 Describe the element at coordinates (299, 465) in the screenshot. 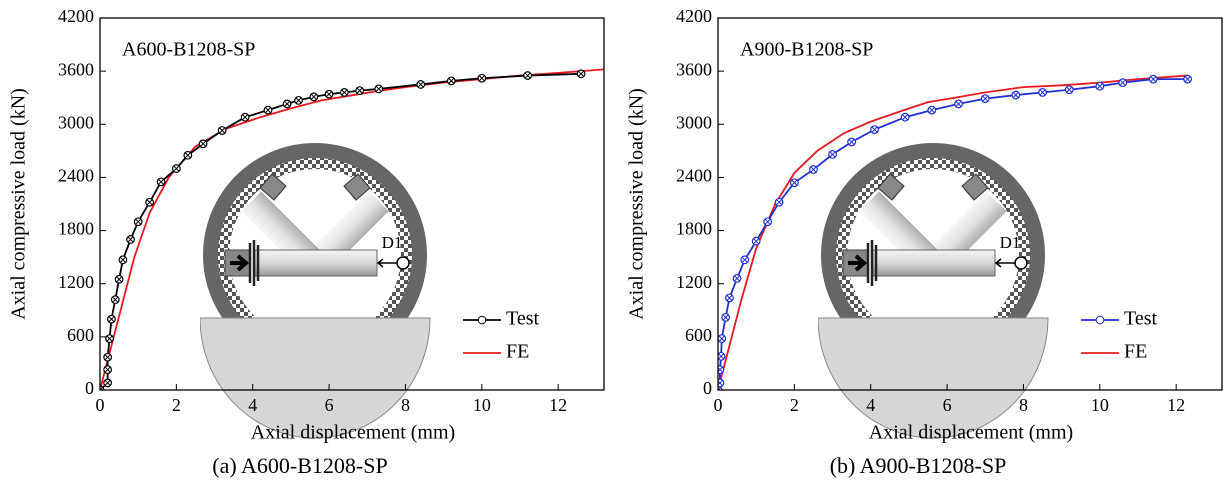

I see `panel-caption: (a) A600-B1208-SP` at that location.